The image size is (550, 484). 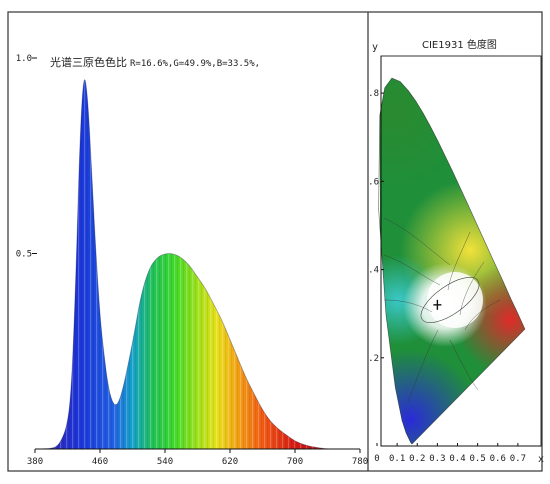 What do you see at coordinates (373, 359) in the screenshot?
I see `cie-y-tick-label: .2` at bounding box center [373, 359].